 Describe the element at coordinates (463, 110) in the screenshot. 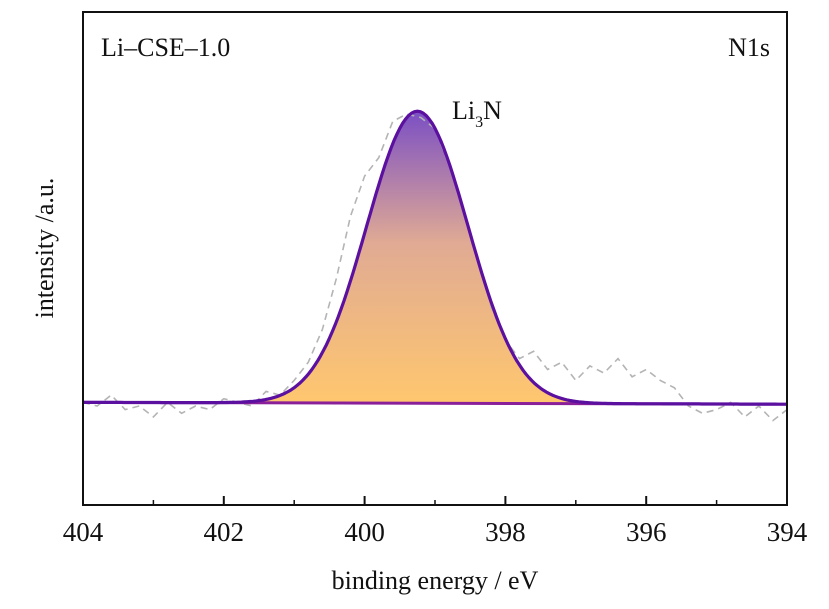

I see `peak-label-main: Li` at that location.